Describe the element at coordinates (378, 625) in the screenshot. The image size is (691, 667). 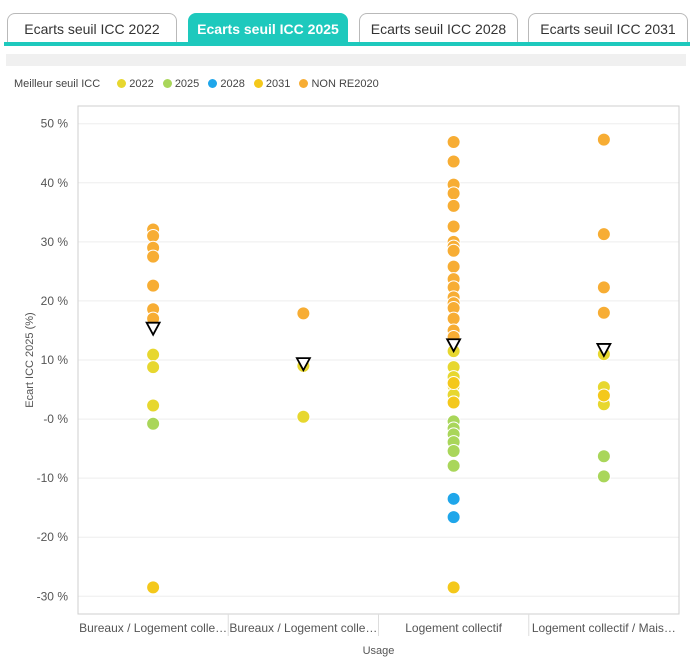
I see `category-separators` at that location.